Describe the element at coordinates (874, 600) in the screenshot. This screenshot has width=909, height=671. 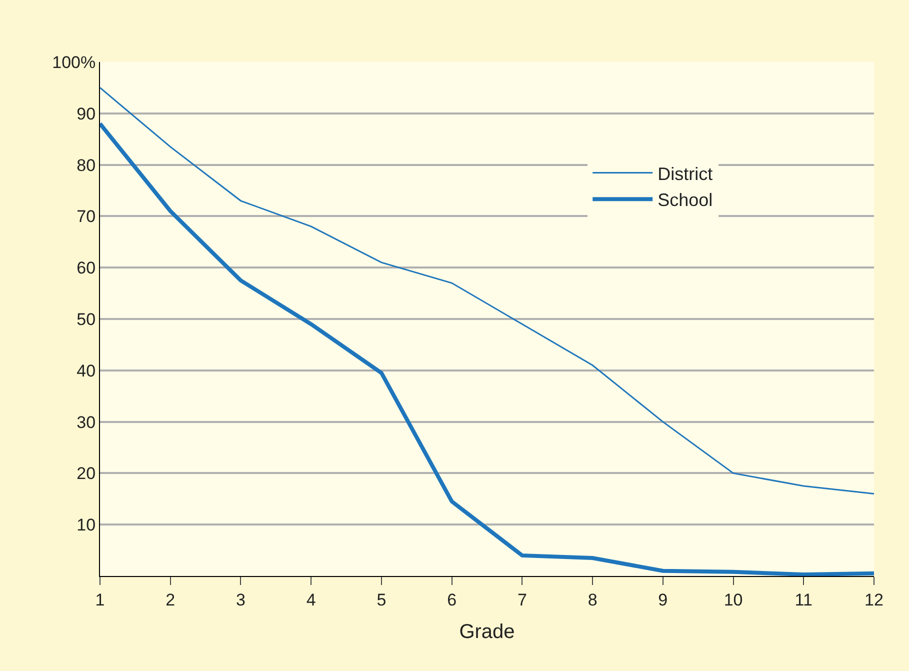
I see `x-tick-label: 12` at that location.